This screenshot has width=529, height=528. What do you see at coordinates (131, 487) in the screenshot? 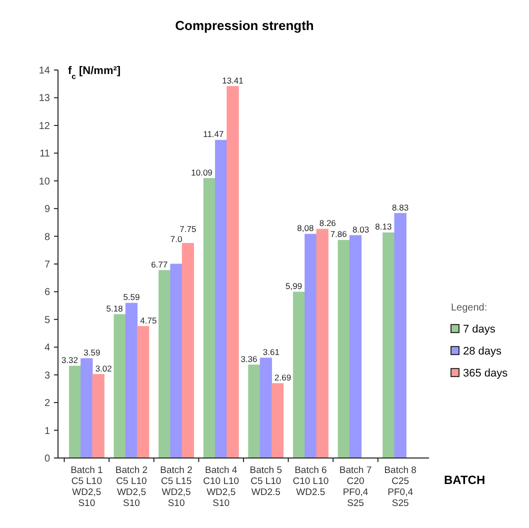
I see `x-tick-label: Batch 2 C5 L10 WD2,5 S10` at bounding box center [131, 487].